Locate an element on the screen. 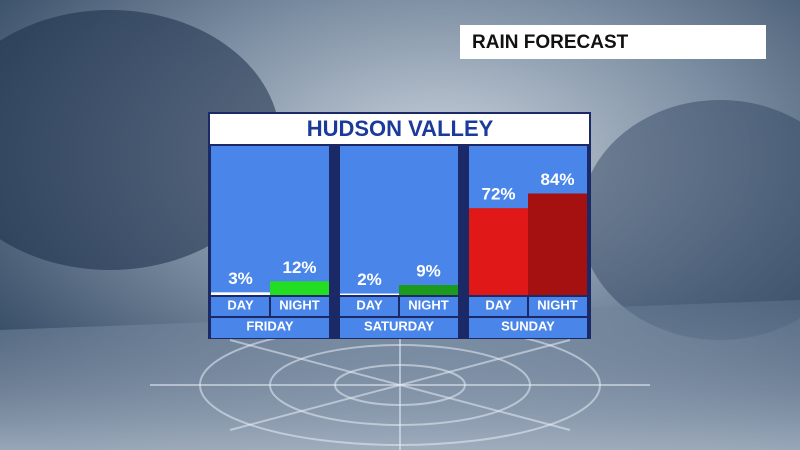 The width and height of the screenshot is (800, 450). value-label: 84% is located at coordinates (557, 179).